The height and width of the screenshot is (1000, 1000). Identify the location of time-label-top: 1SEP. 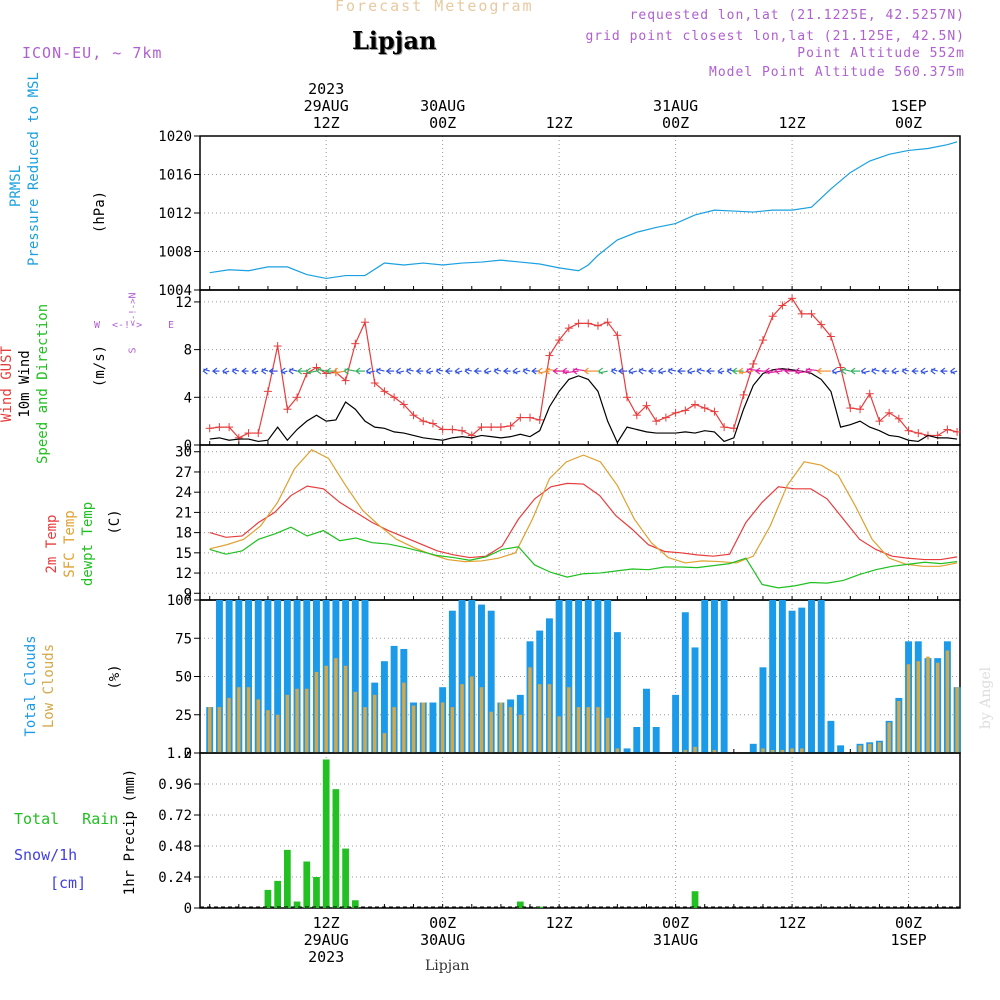
(908, 106).